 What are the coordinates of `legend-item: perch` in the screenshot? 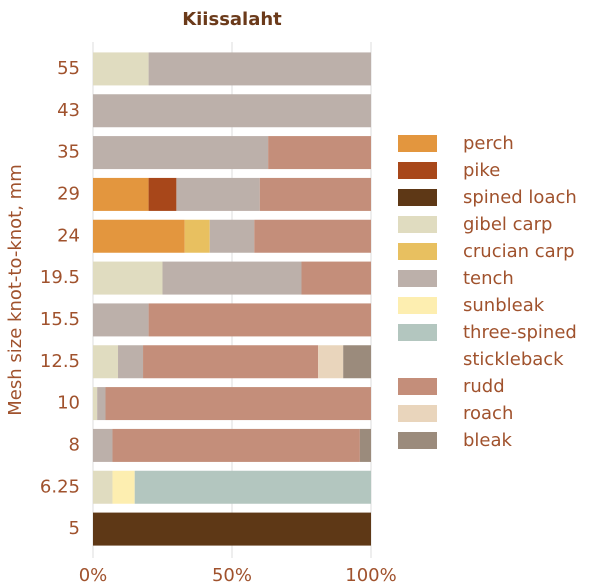 It's located at (496, 143).